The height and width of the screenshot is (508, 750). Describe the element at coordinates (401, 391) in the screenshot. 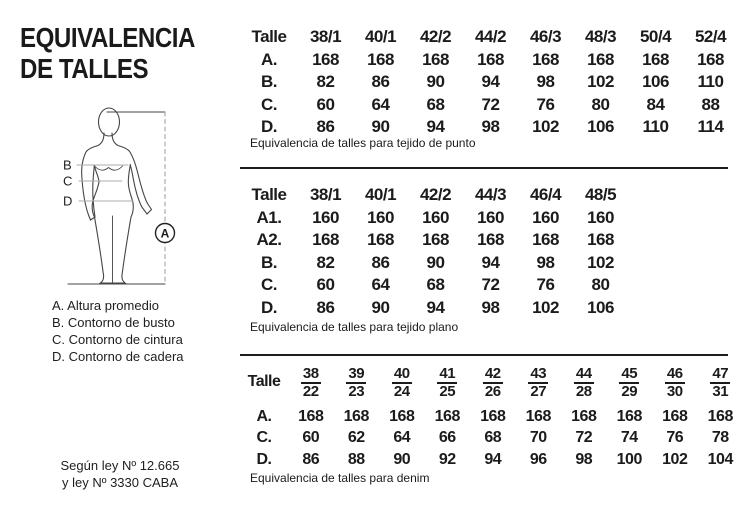

I see `fraction-denominator: 24` at that location.